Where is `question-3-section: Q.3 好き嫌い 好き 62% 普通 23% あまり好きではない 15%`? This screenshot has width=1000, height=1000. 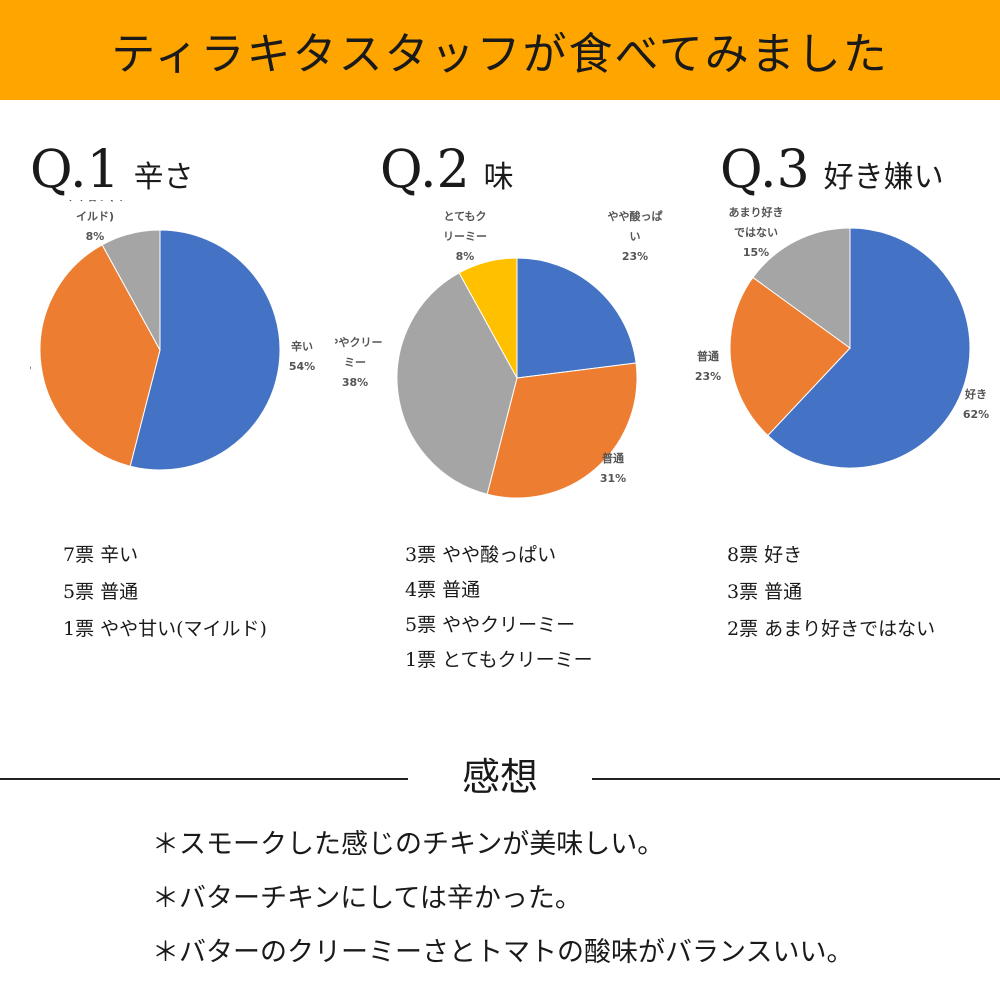
question-3-section: Q.3 好き嫌い 好き 62% 普通 23% あまり好きではない 15% is located at coordinates (835, 340).